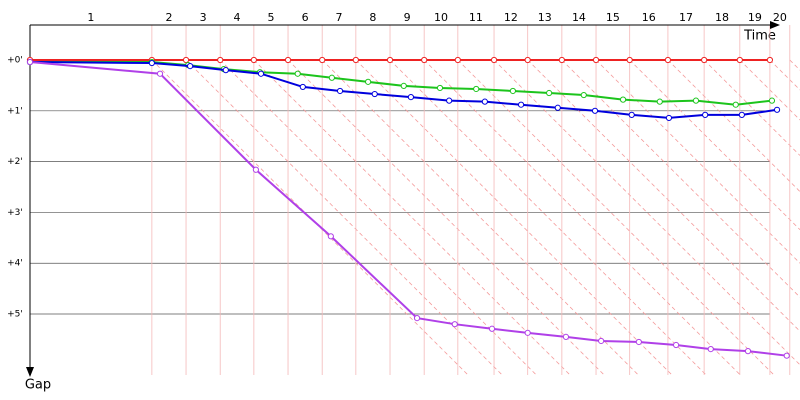 Image resolution: width=800 pixels, height=400 pixels. Describe the element at coordinates (15, 264) in the screenshot. I see `y-tick-label: +4'` at that location.